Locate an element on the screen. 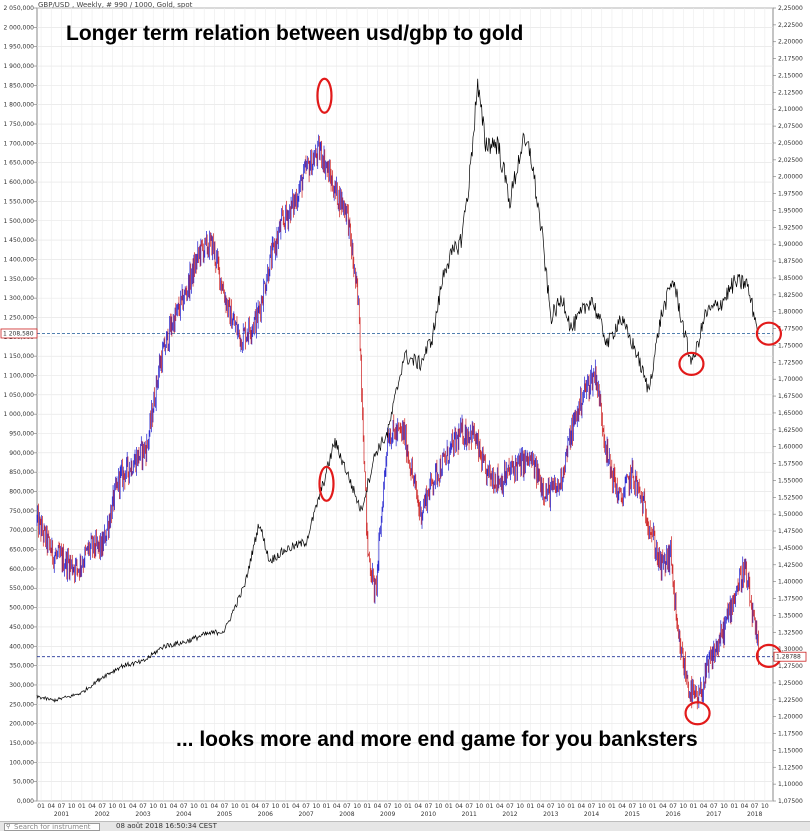 The height and width of the screenshot is (831, 810). right-tick-label: 1,47500 is located at coordinates (790, 531).